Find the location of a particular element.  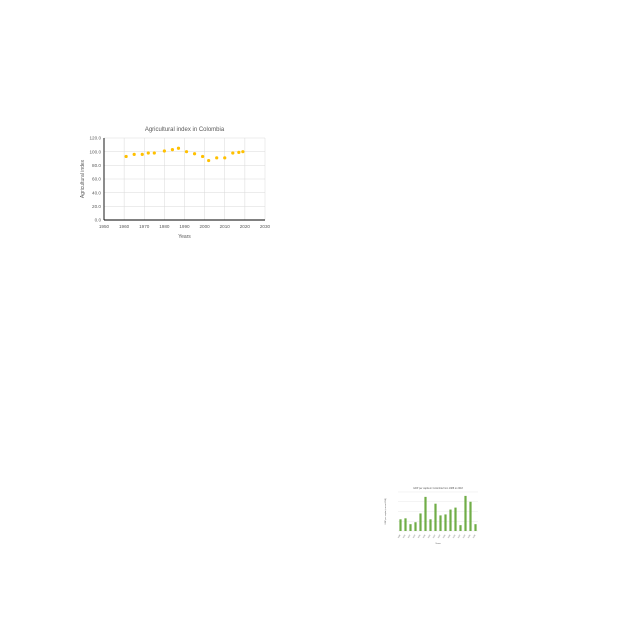

y-axis-label: GDP per capita (current US$) is located at coordinates (385, 511).